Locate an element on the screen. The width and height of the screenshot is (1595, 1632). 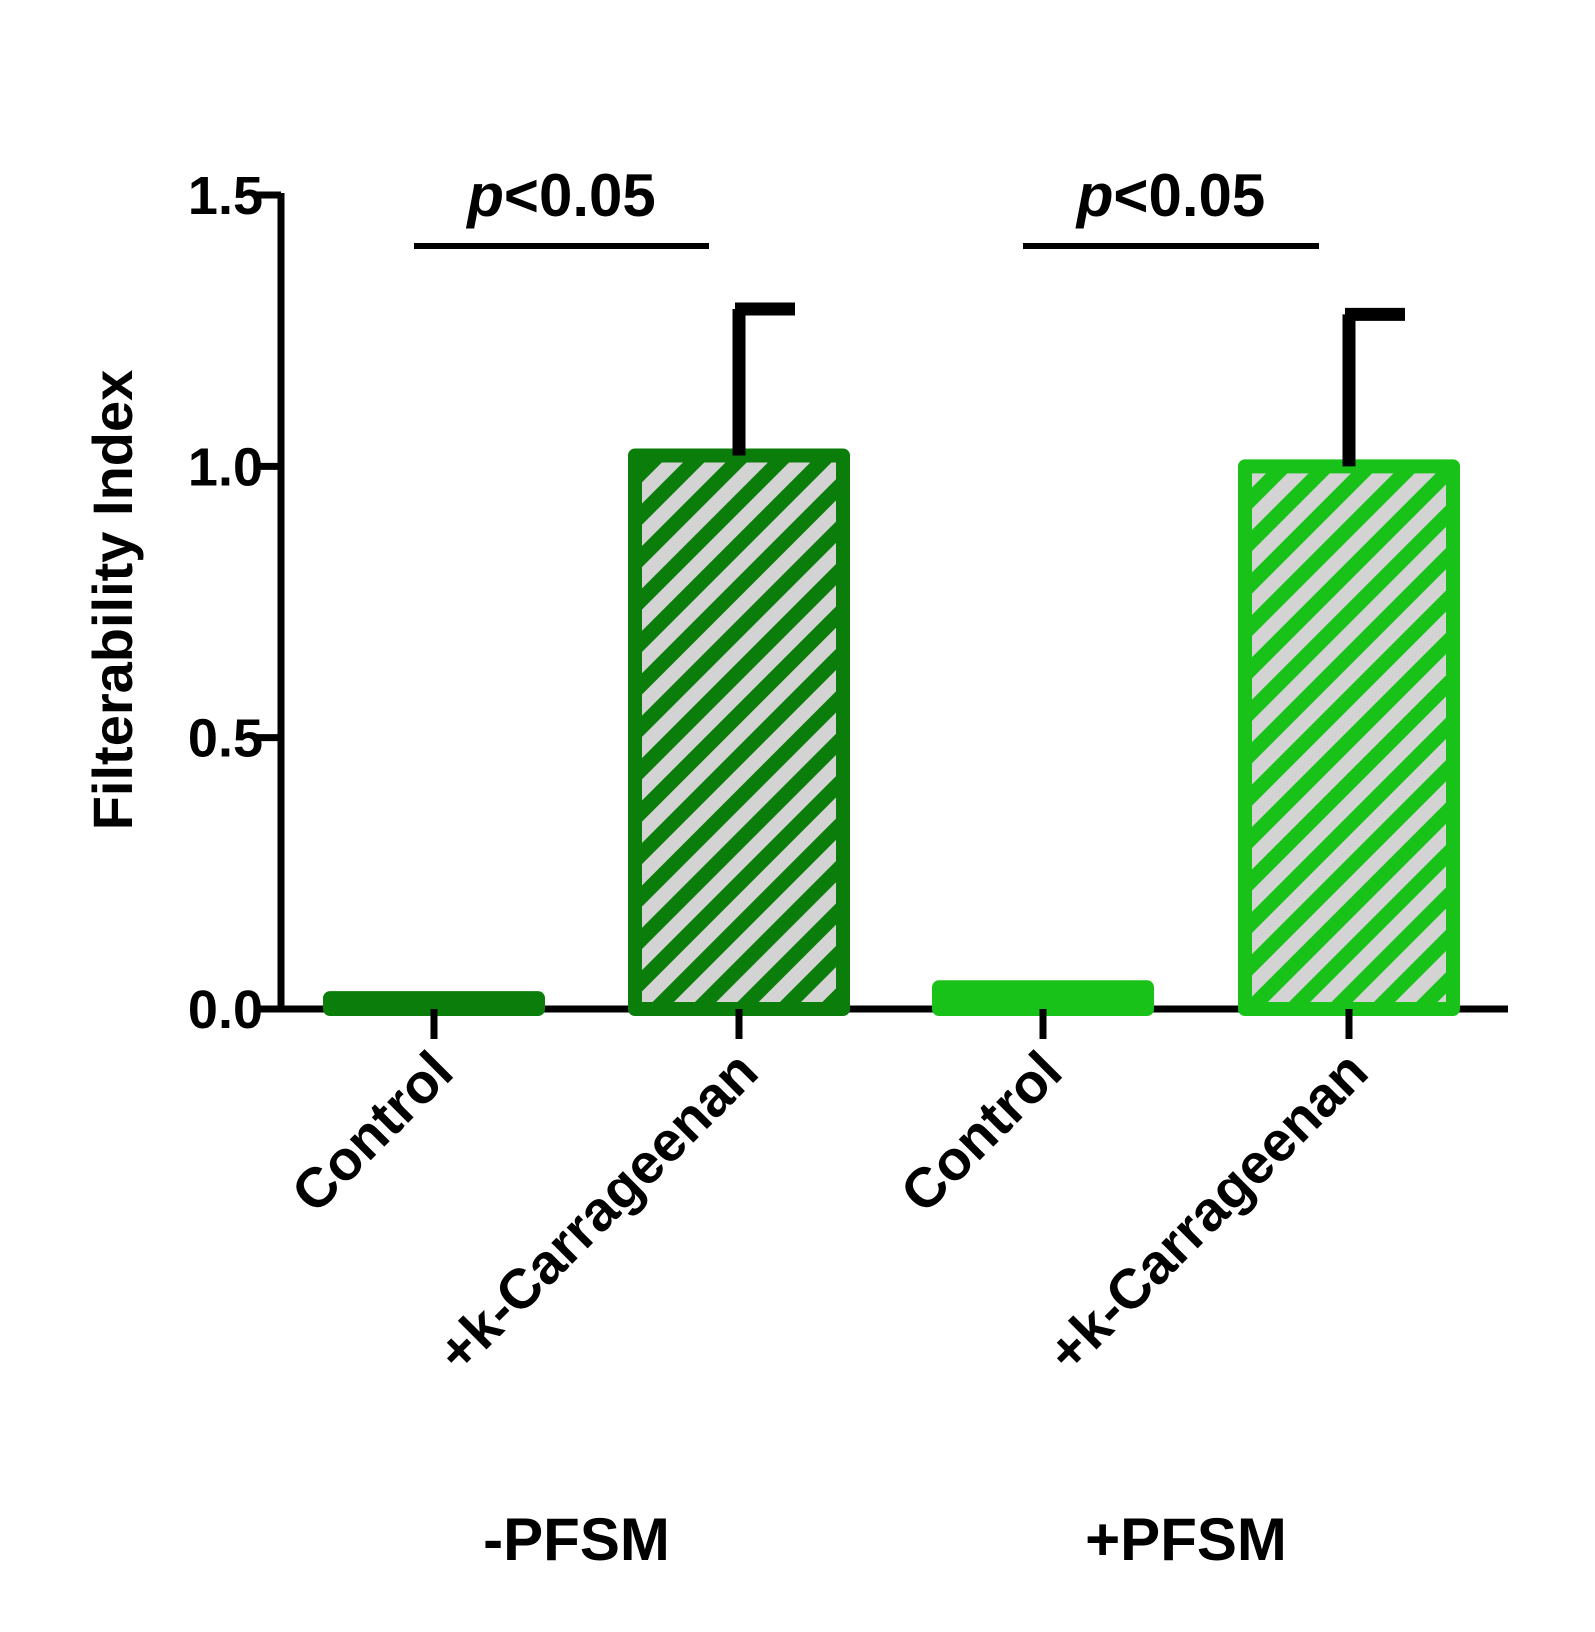
y-tick-label: 0.0 is located at coordinates (225, 1010).